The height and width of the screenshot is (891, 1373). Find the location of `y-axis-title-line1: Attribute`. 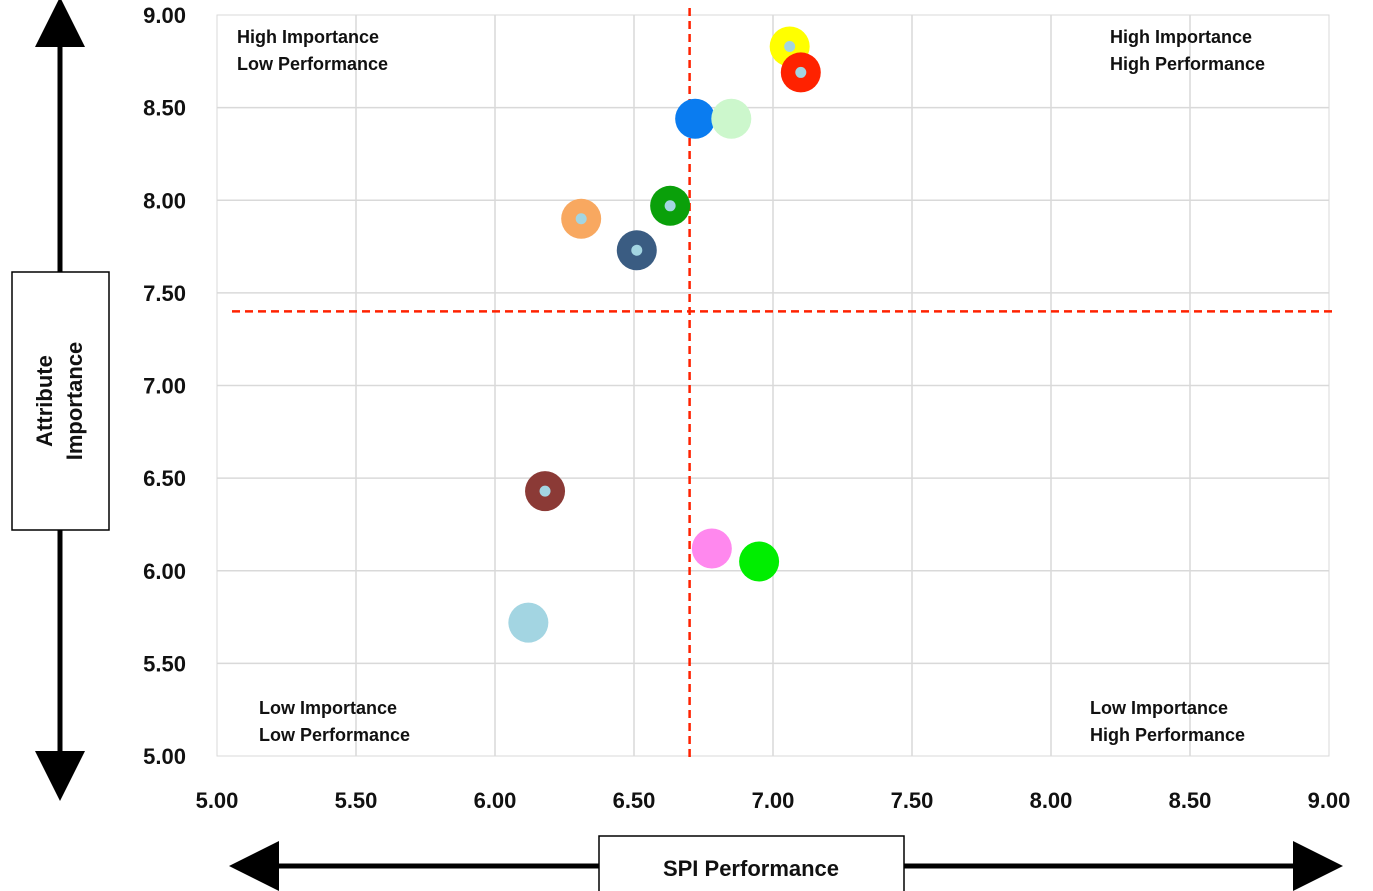

y-axis-title-line1: Attribute is located at coordinates (44, 401).